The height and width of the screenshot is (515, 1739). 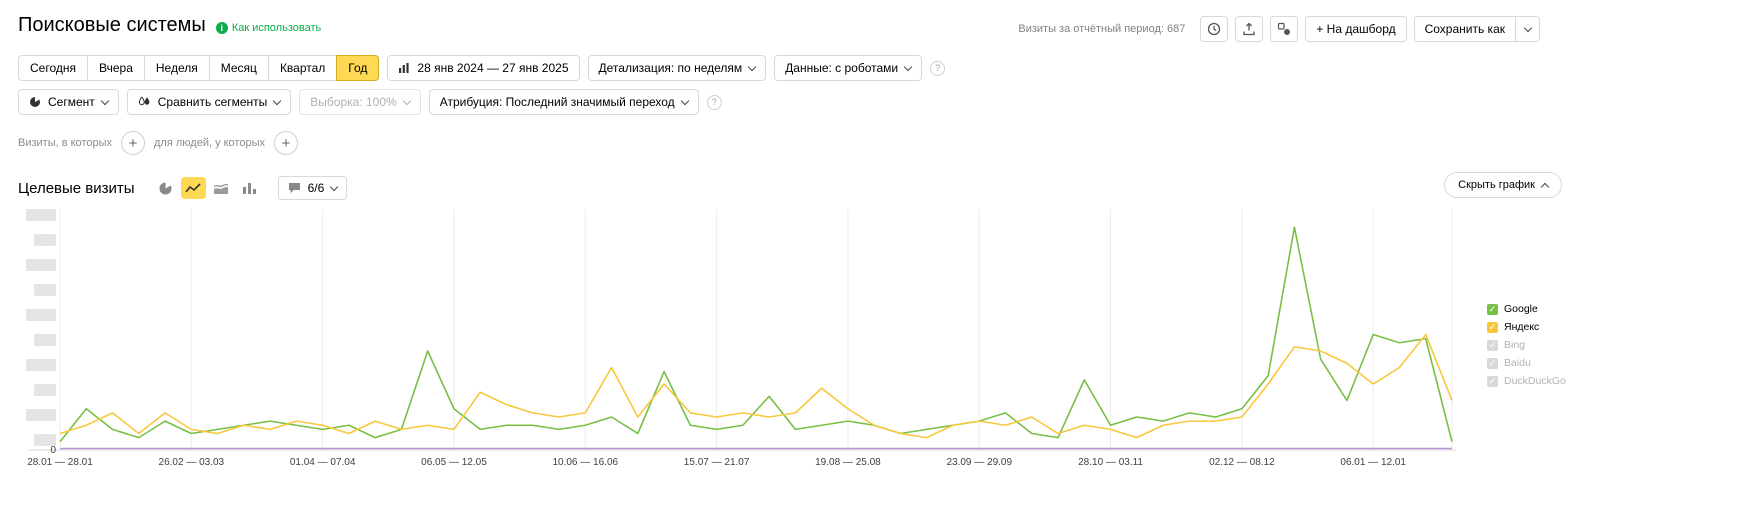 What do you see at coordinates (112, 25) in the screenshot?
I see `page-title: Поисковые системы` at bounding box center [112, 25].